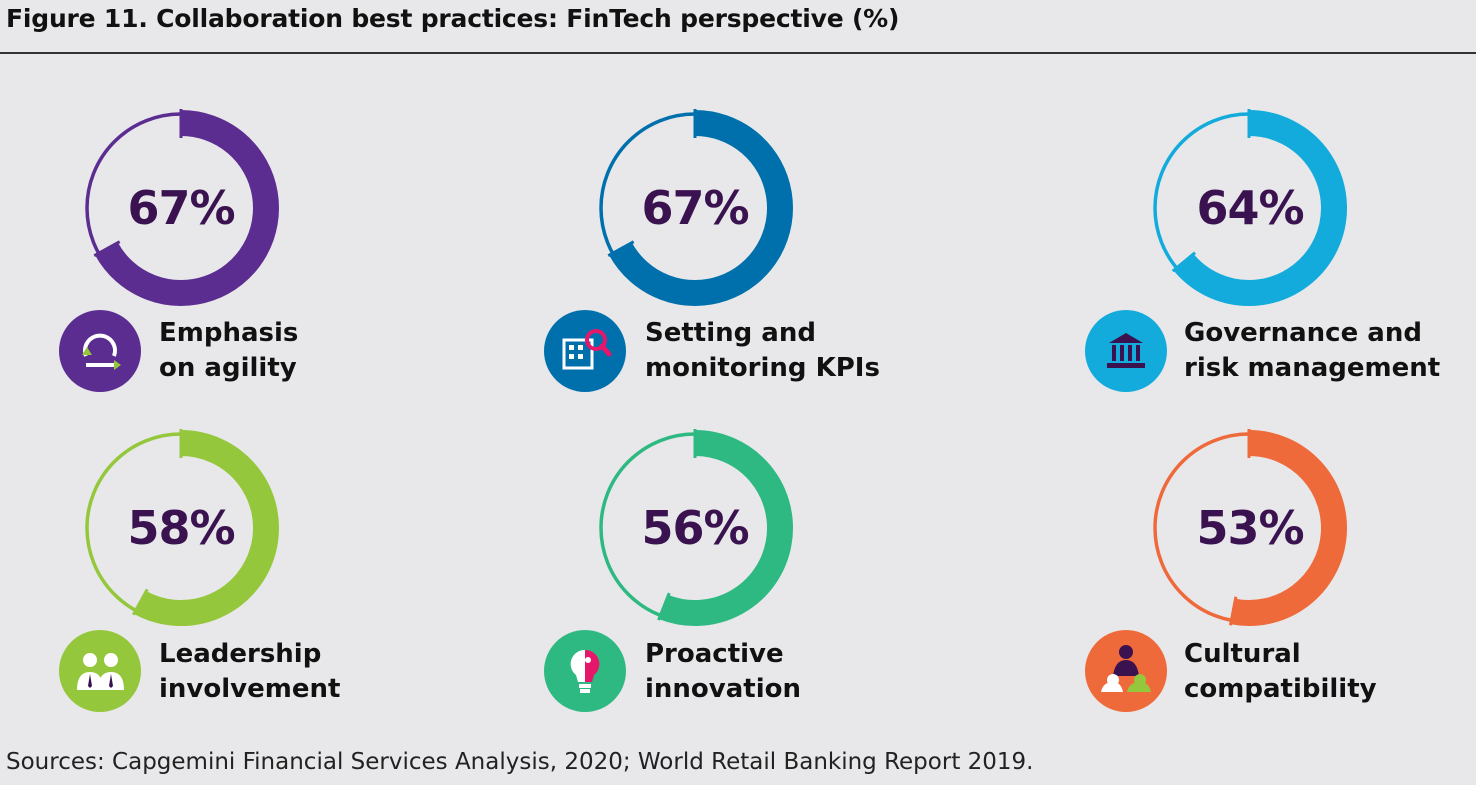 The width and height of the screenshot is (1476, 785). What do you see at coordinates (585, 351) in the screenshot?
I see `kpi-magnifier-icon` at bounding box center [585, 351].